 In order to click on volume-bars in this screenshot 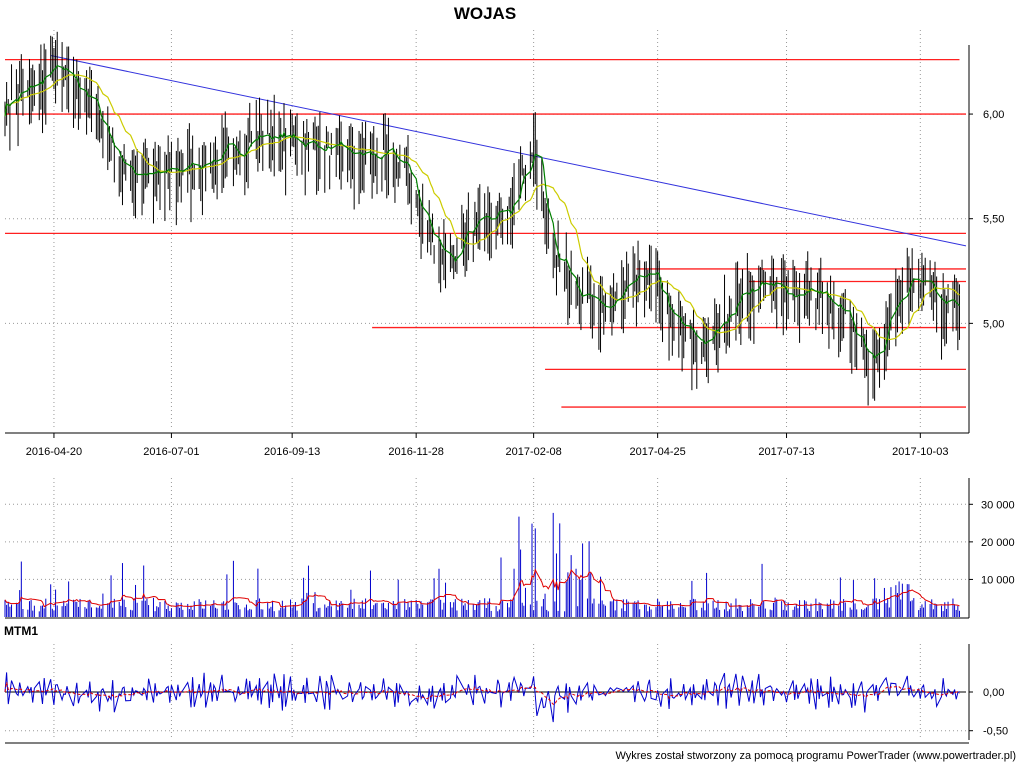, I will do `click(486, 565)`.